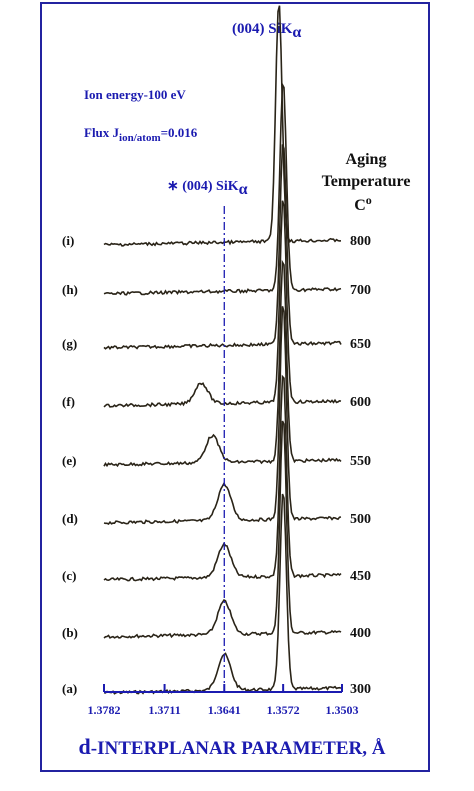 The image size is (474, 791). I want to click on curve-d, so click(222, 415).